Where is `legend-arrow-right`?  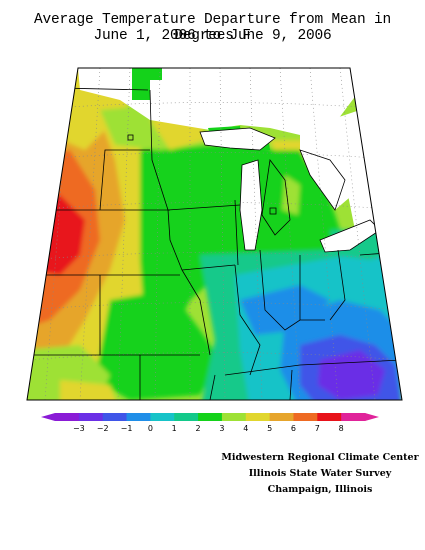
legend-arrow-right is located at coordinates (372, 417).